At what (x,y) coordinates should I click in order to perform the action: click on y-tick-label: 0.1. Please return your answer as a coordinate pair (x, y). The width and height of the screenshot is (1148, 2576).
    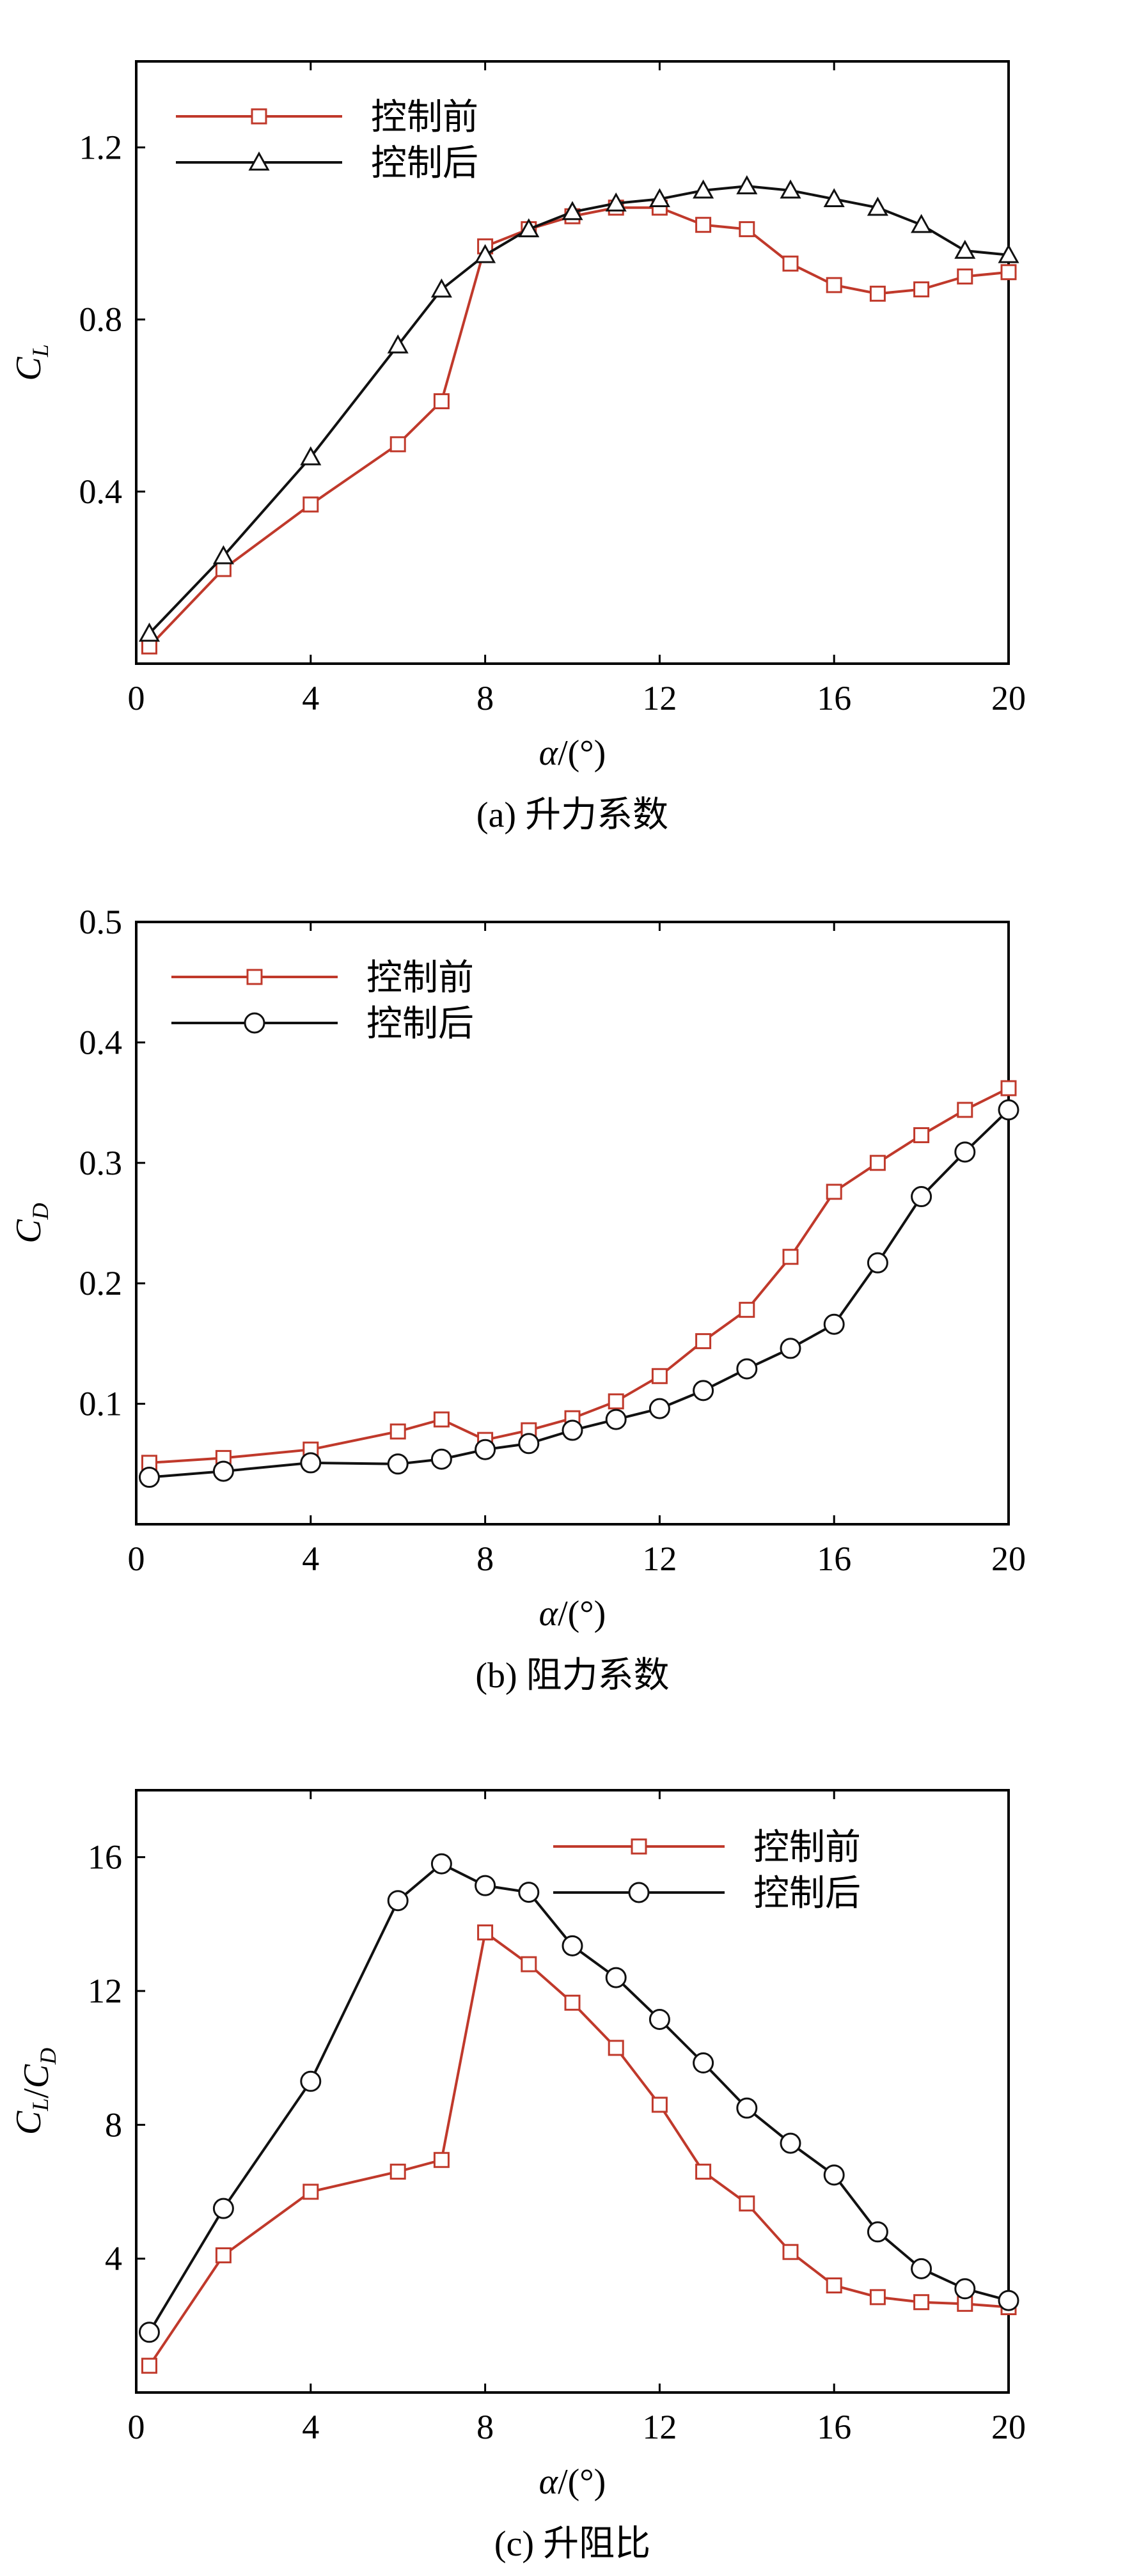
    Looking at the image, I should click on (101, 1404).